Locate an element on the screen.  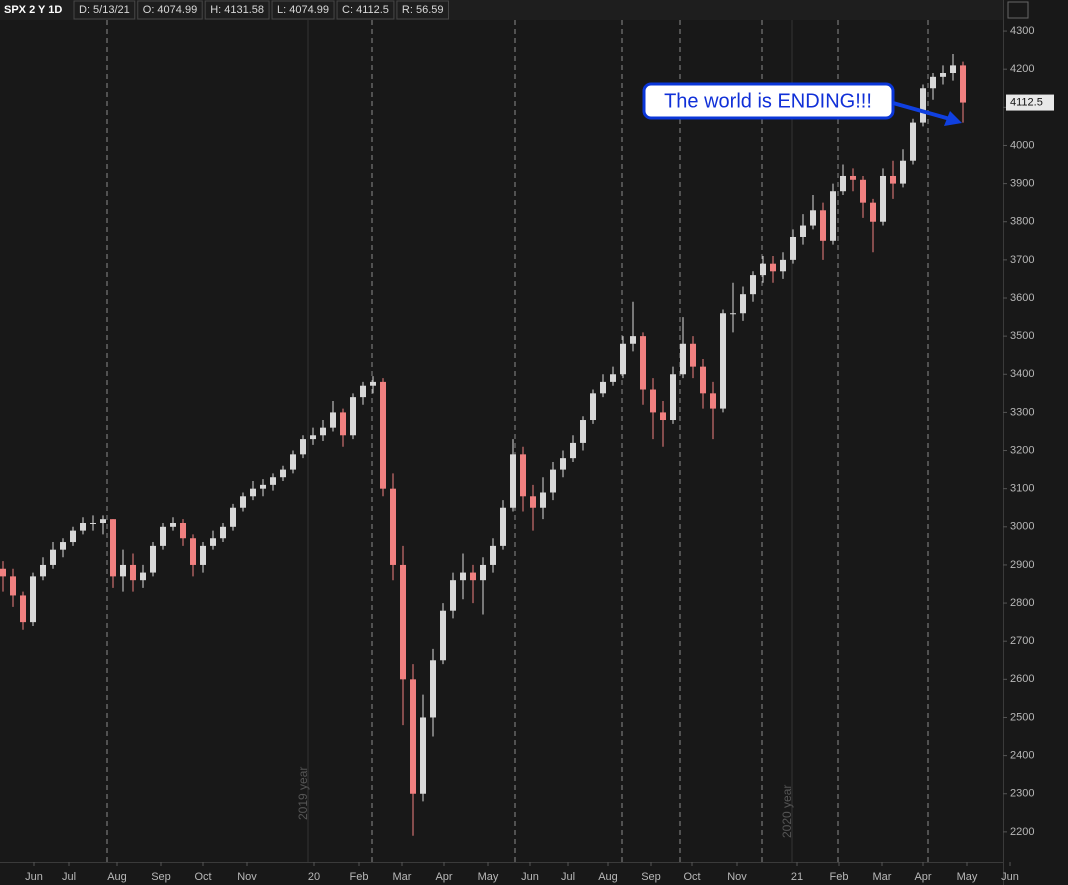
y-tick-label: 3600 is located at coordinates (1022, 298).